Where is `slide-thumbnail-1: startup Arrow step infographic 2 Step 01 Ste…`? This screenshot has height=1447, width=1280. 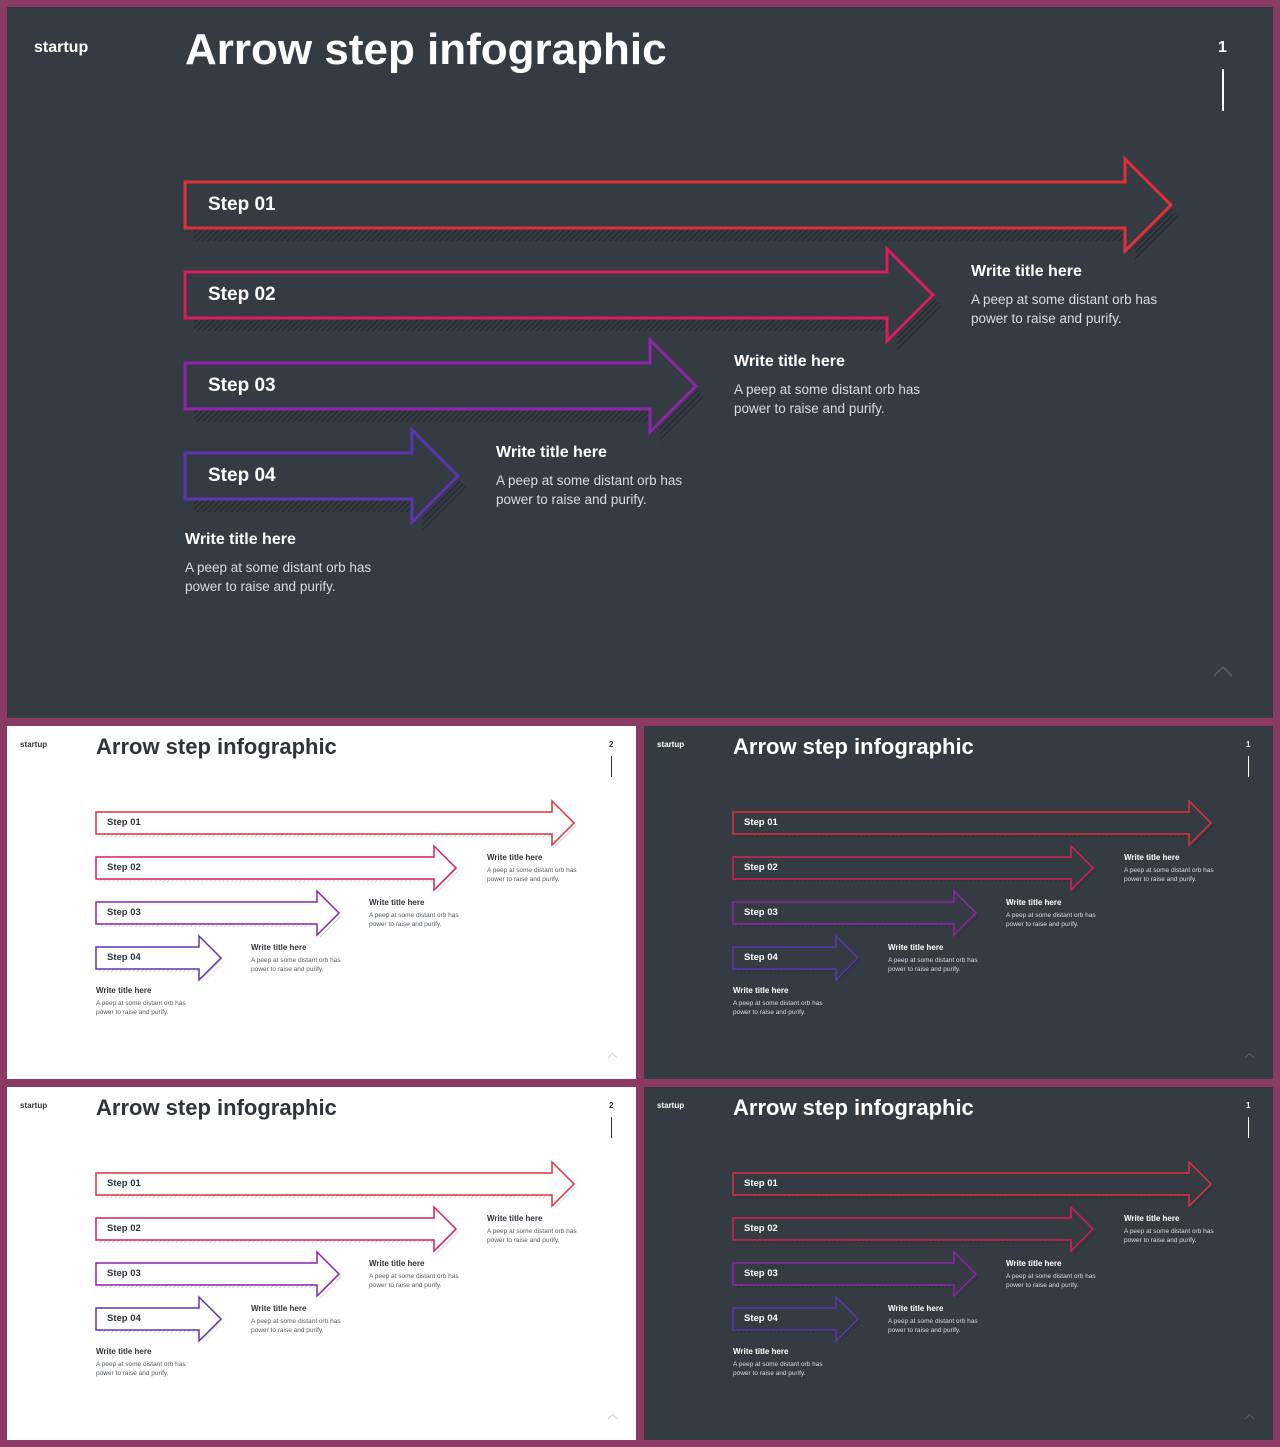 slide-thumbnail-1: startup Arrow step infographic 2 Step 01 Ste… is located at coordinates (321, 902).